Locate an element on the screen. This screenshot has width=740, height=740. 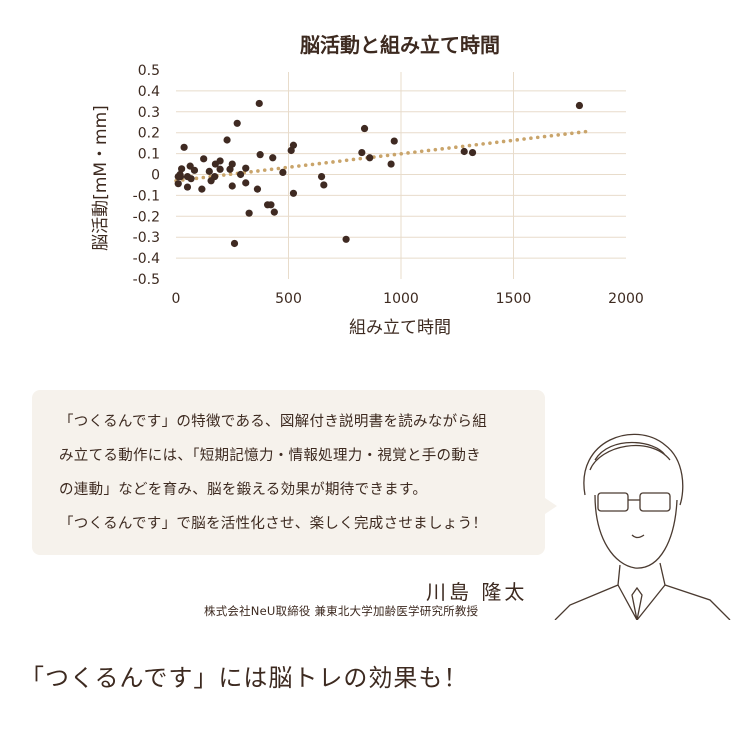
professor-portrait-illustration is located at coordinates (642, 526).